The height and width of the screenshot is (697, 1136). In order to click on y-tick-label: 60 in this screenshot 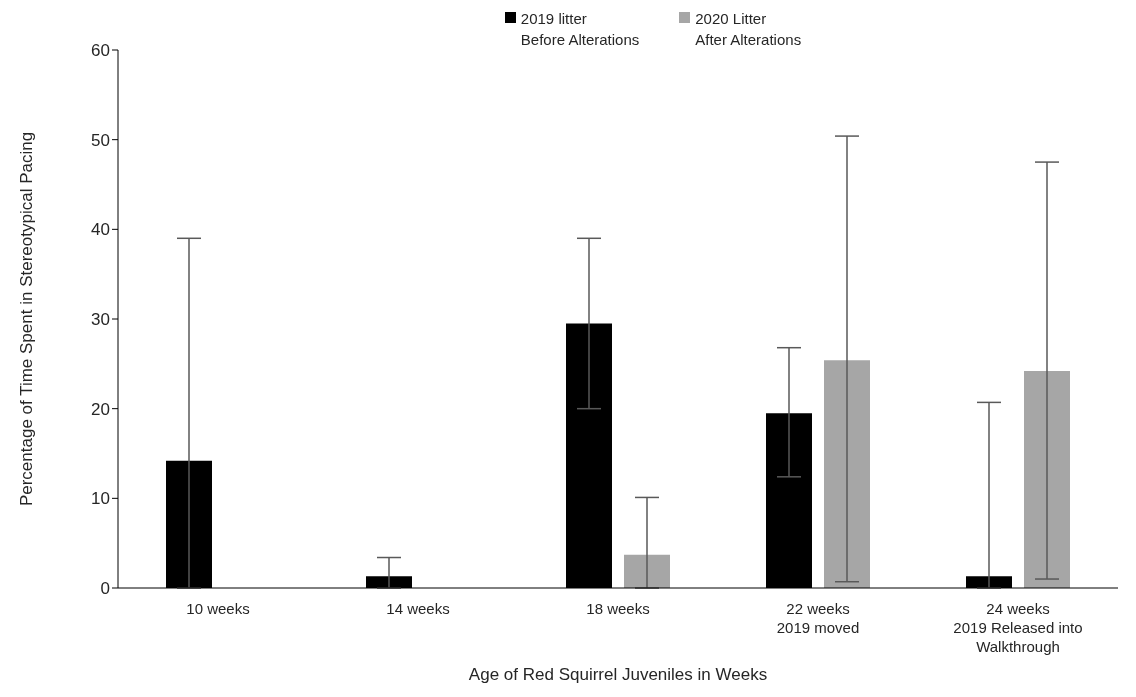, I will do `click(100, 51)`.